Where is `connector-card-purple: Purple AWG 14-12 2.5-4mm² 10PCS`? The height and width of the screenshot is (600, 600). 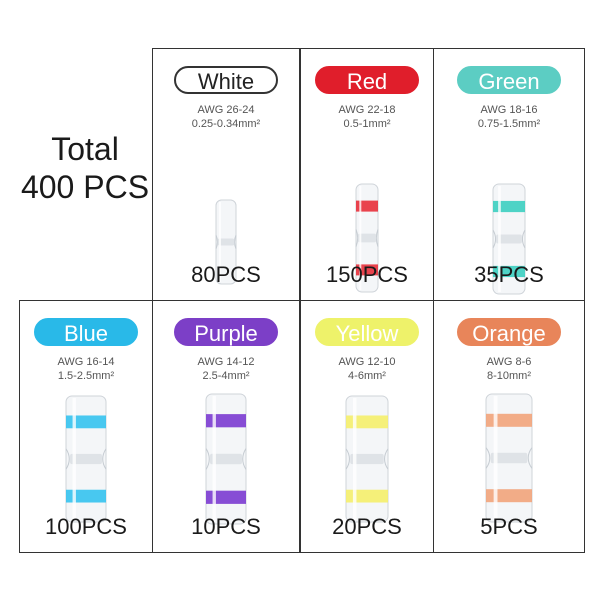
connector-card-purple: Purple AWG 14-12 2.5-4mm² 10PCS is located at coordinates (226, 426).